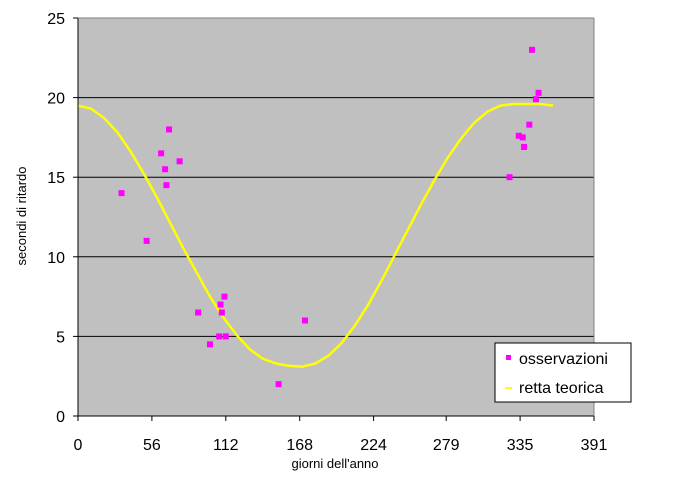 The height and width of the screenshot is (491, 677). I want to click on legend-box, so click(563, 372).